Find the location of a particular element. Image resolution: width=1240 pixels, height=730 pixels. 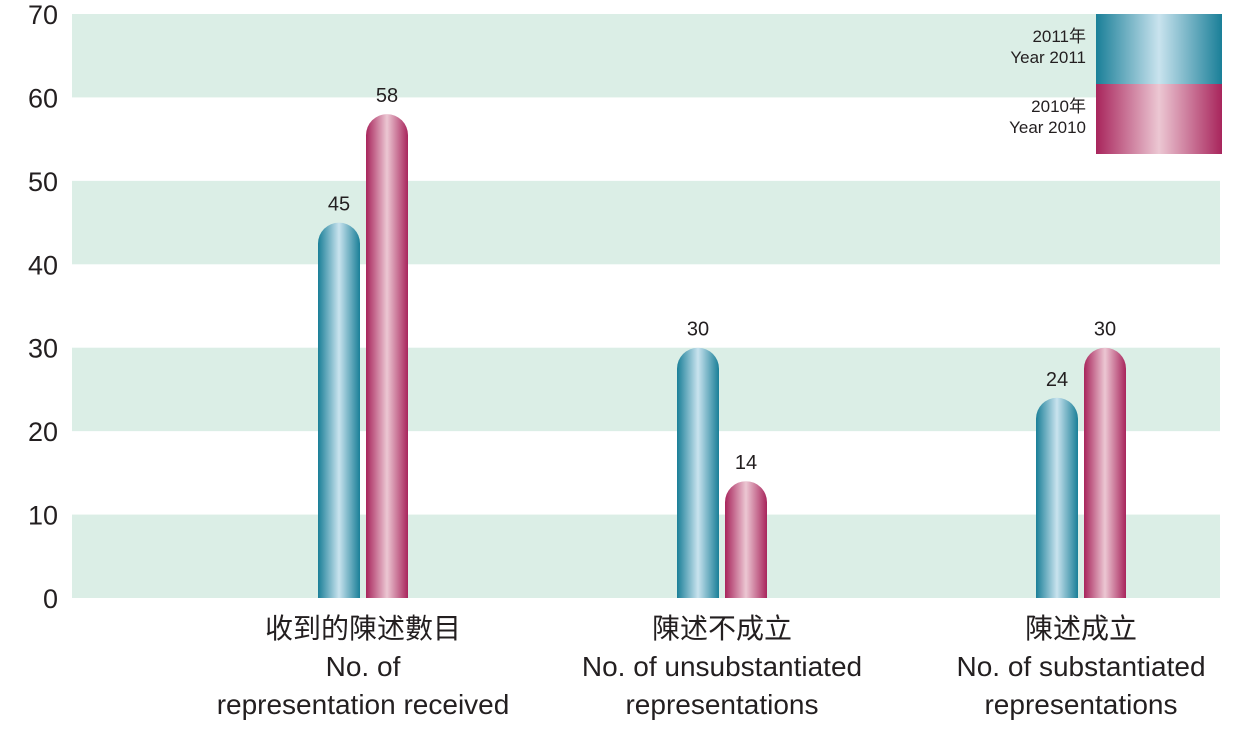

y-tick-label: 20 is located at coordinates (43, 432).